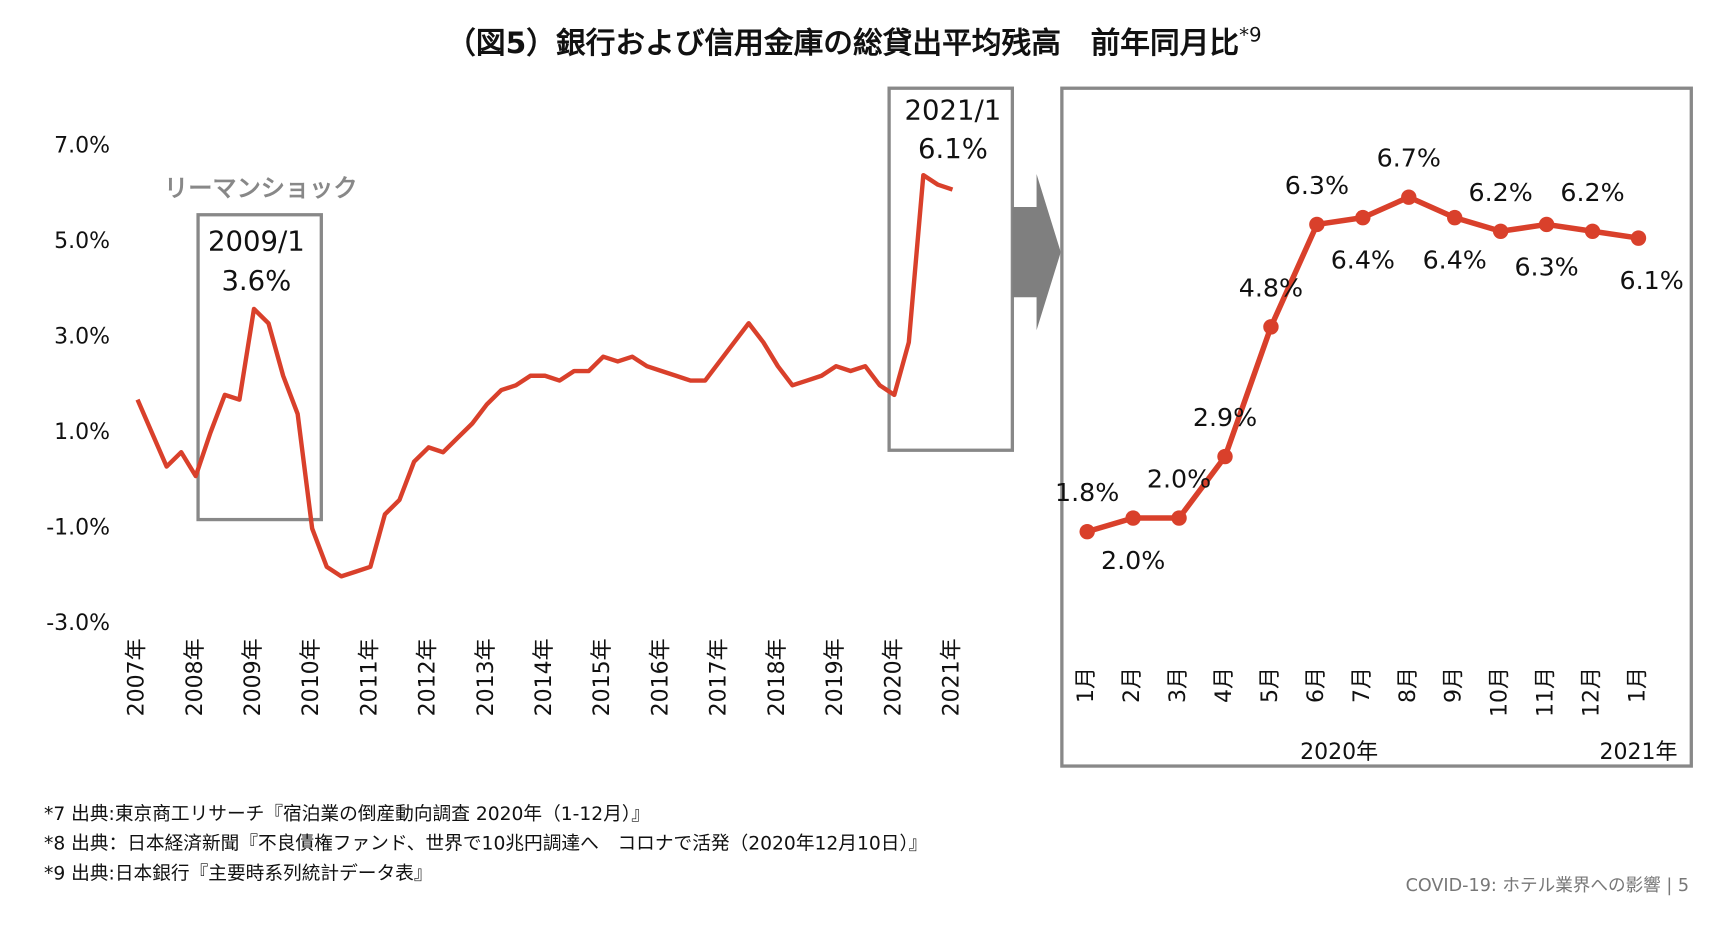  What do you see at coordinates (253, 677) in the screenshot?
I see `x-tick-label: 2009年` at bounding box center [253, 677].